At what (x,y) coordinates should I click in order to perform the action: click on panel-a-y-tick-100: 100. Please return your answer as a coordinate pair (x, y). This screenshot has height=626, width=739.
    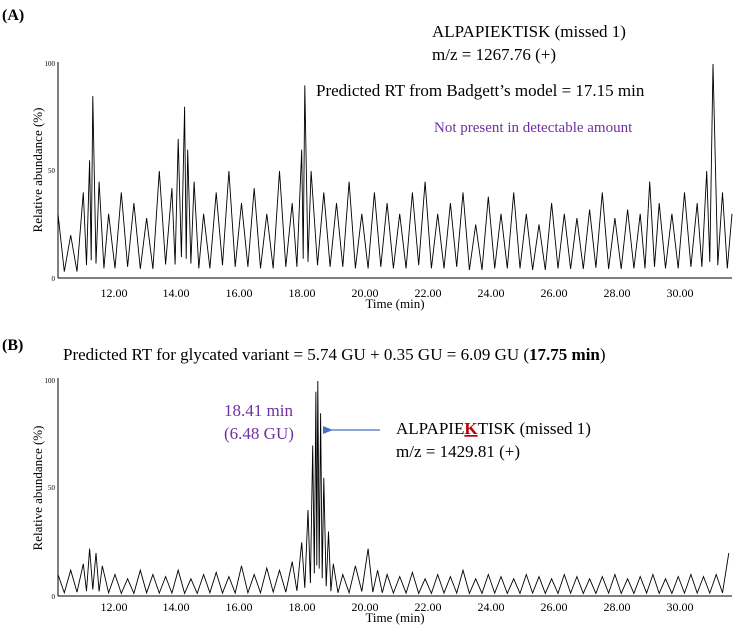
    Looking at the image, I should click on (50, 64).